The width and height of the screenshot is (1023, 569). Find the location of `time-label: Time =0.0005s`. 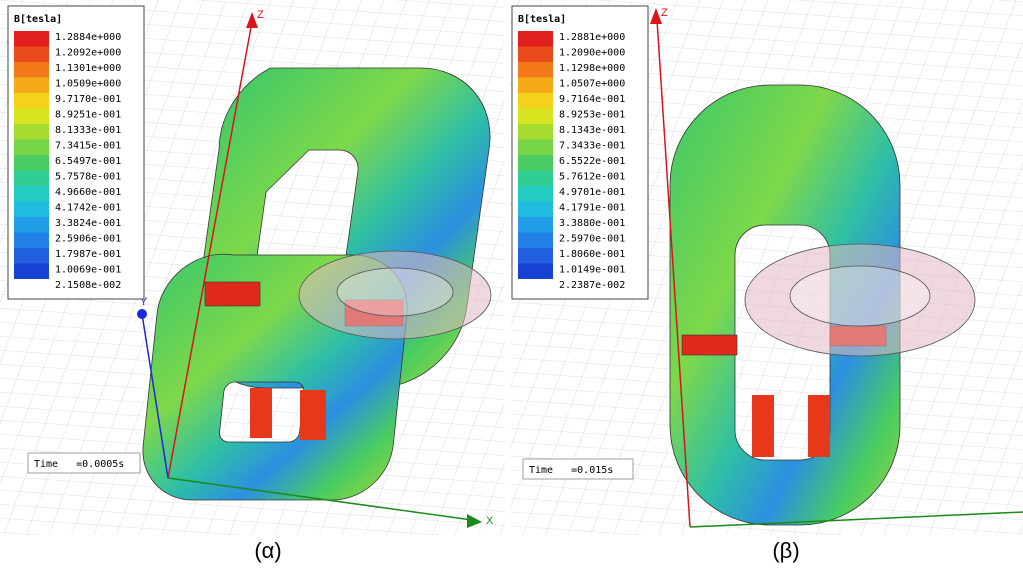

time-label: Time =0.0005s is located at coordinates (79, 464).